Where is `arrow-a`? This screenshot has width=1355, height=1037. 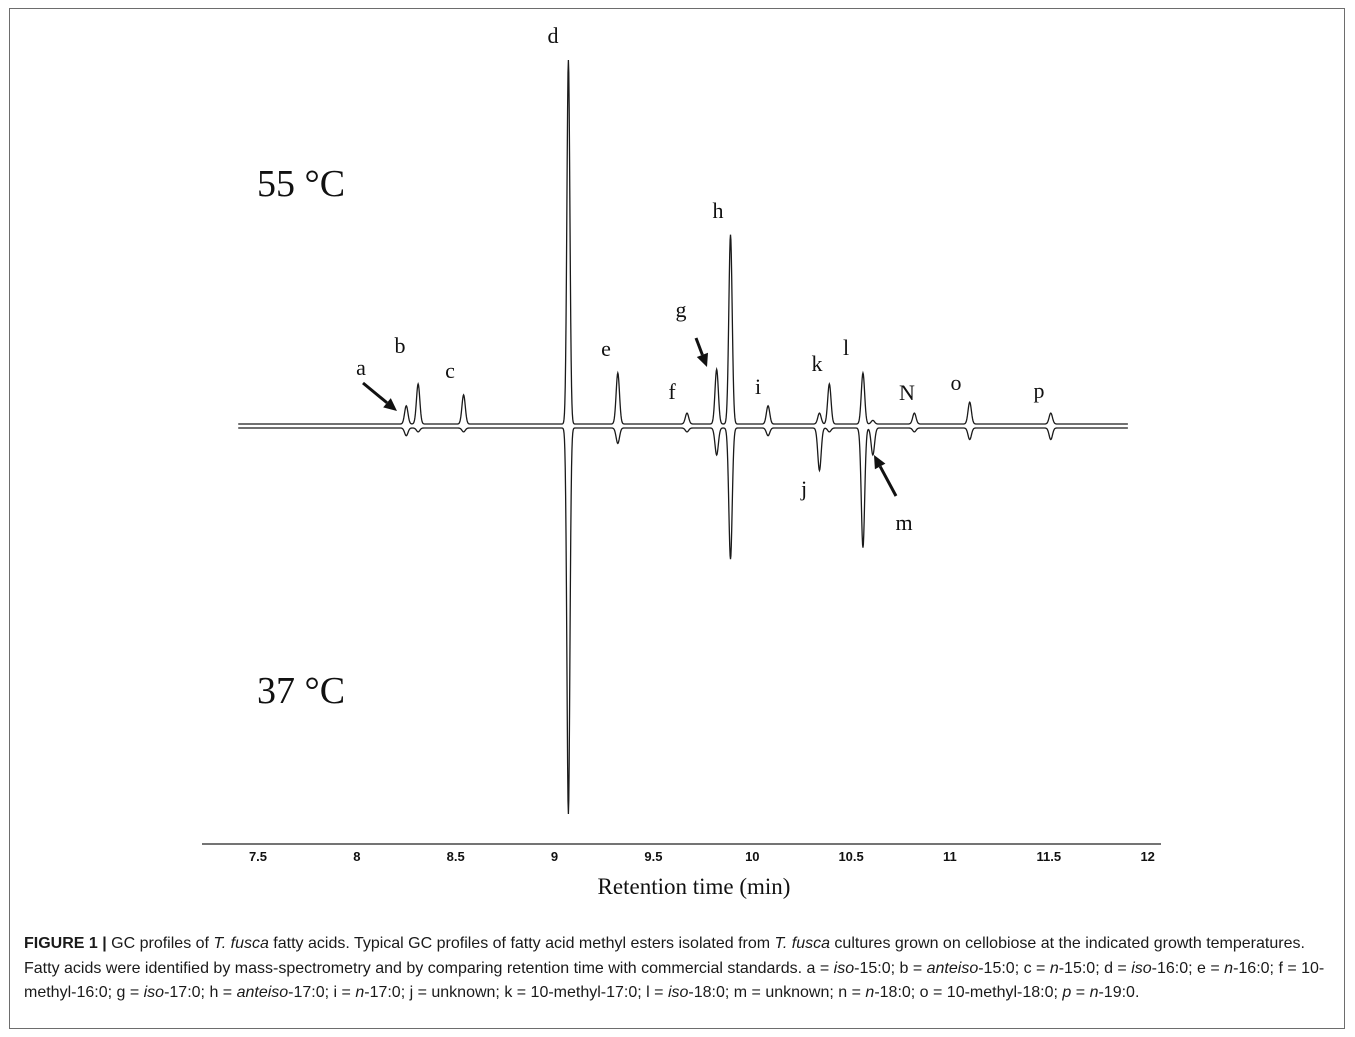
arrow-a is located at coordinates (379, 396).